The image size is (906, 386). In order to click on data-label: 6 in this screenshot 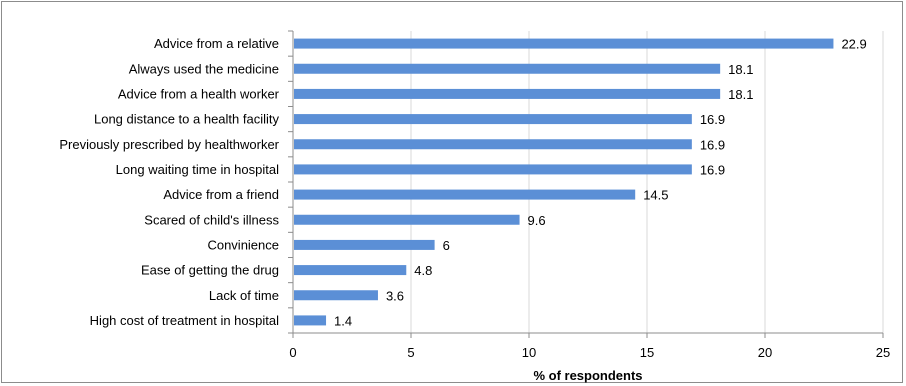, I will do `click(446, 245)`.